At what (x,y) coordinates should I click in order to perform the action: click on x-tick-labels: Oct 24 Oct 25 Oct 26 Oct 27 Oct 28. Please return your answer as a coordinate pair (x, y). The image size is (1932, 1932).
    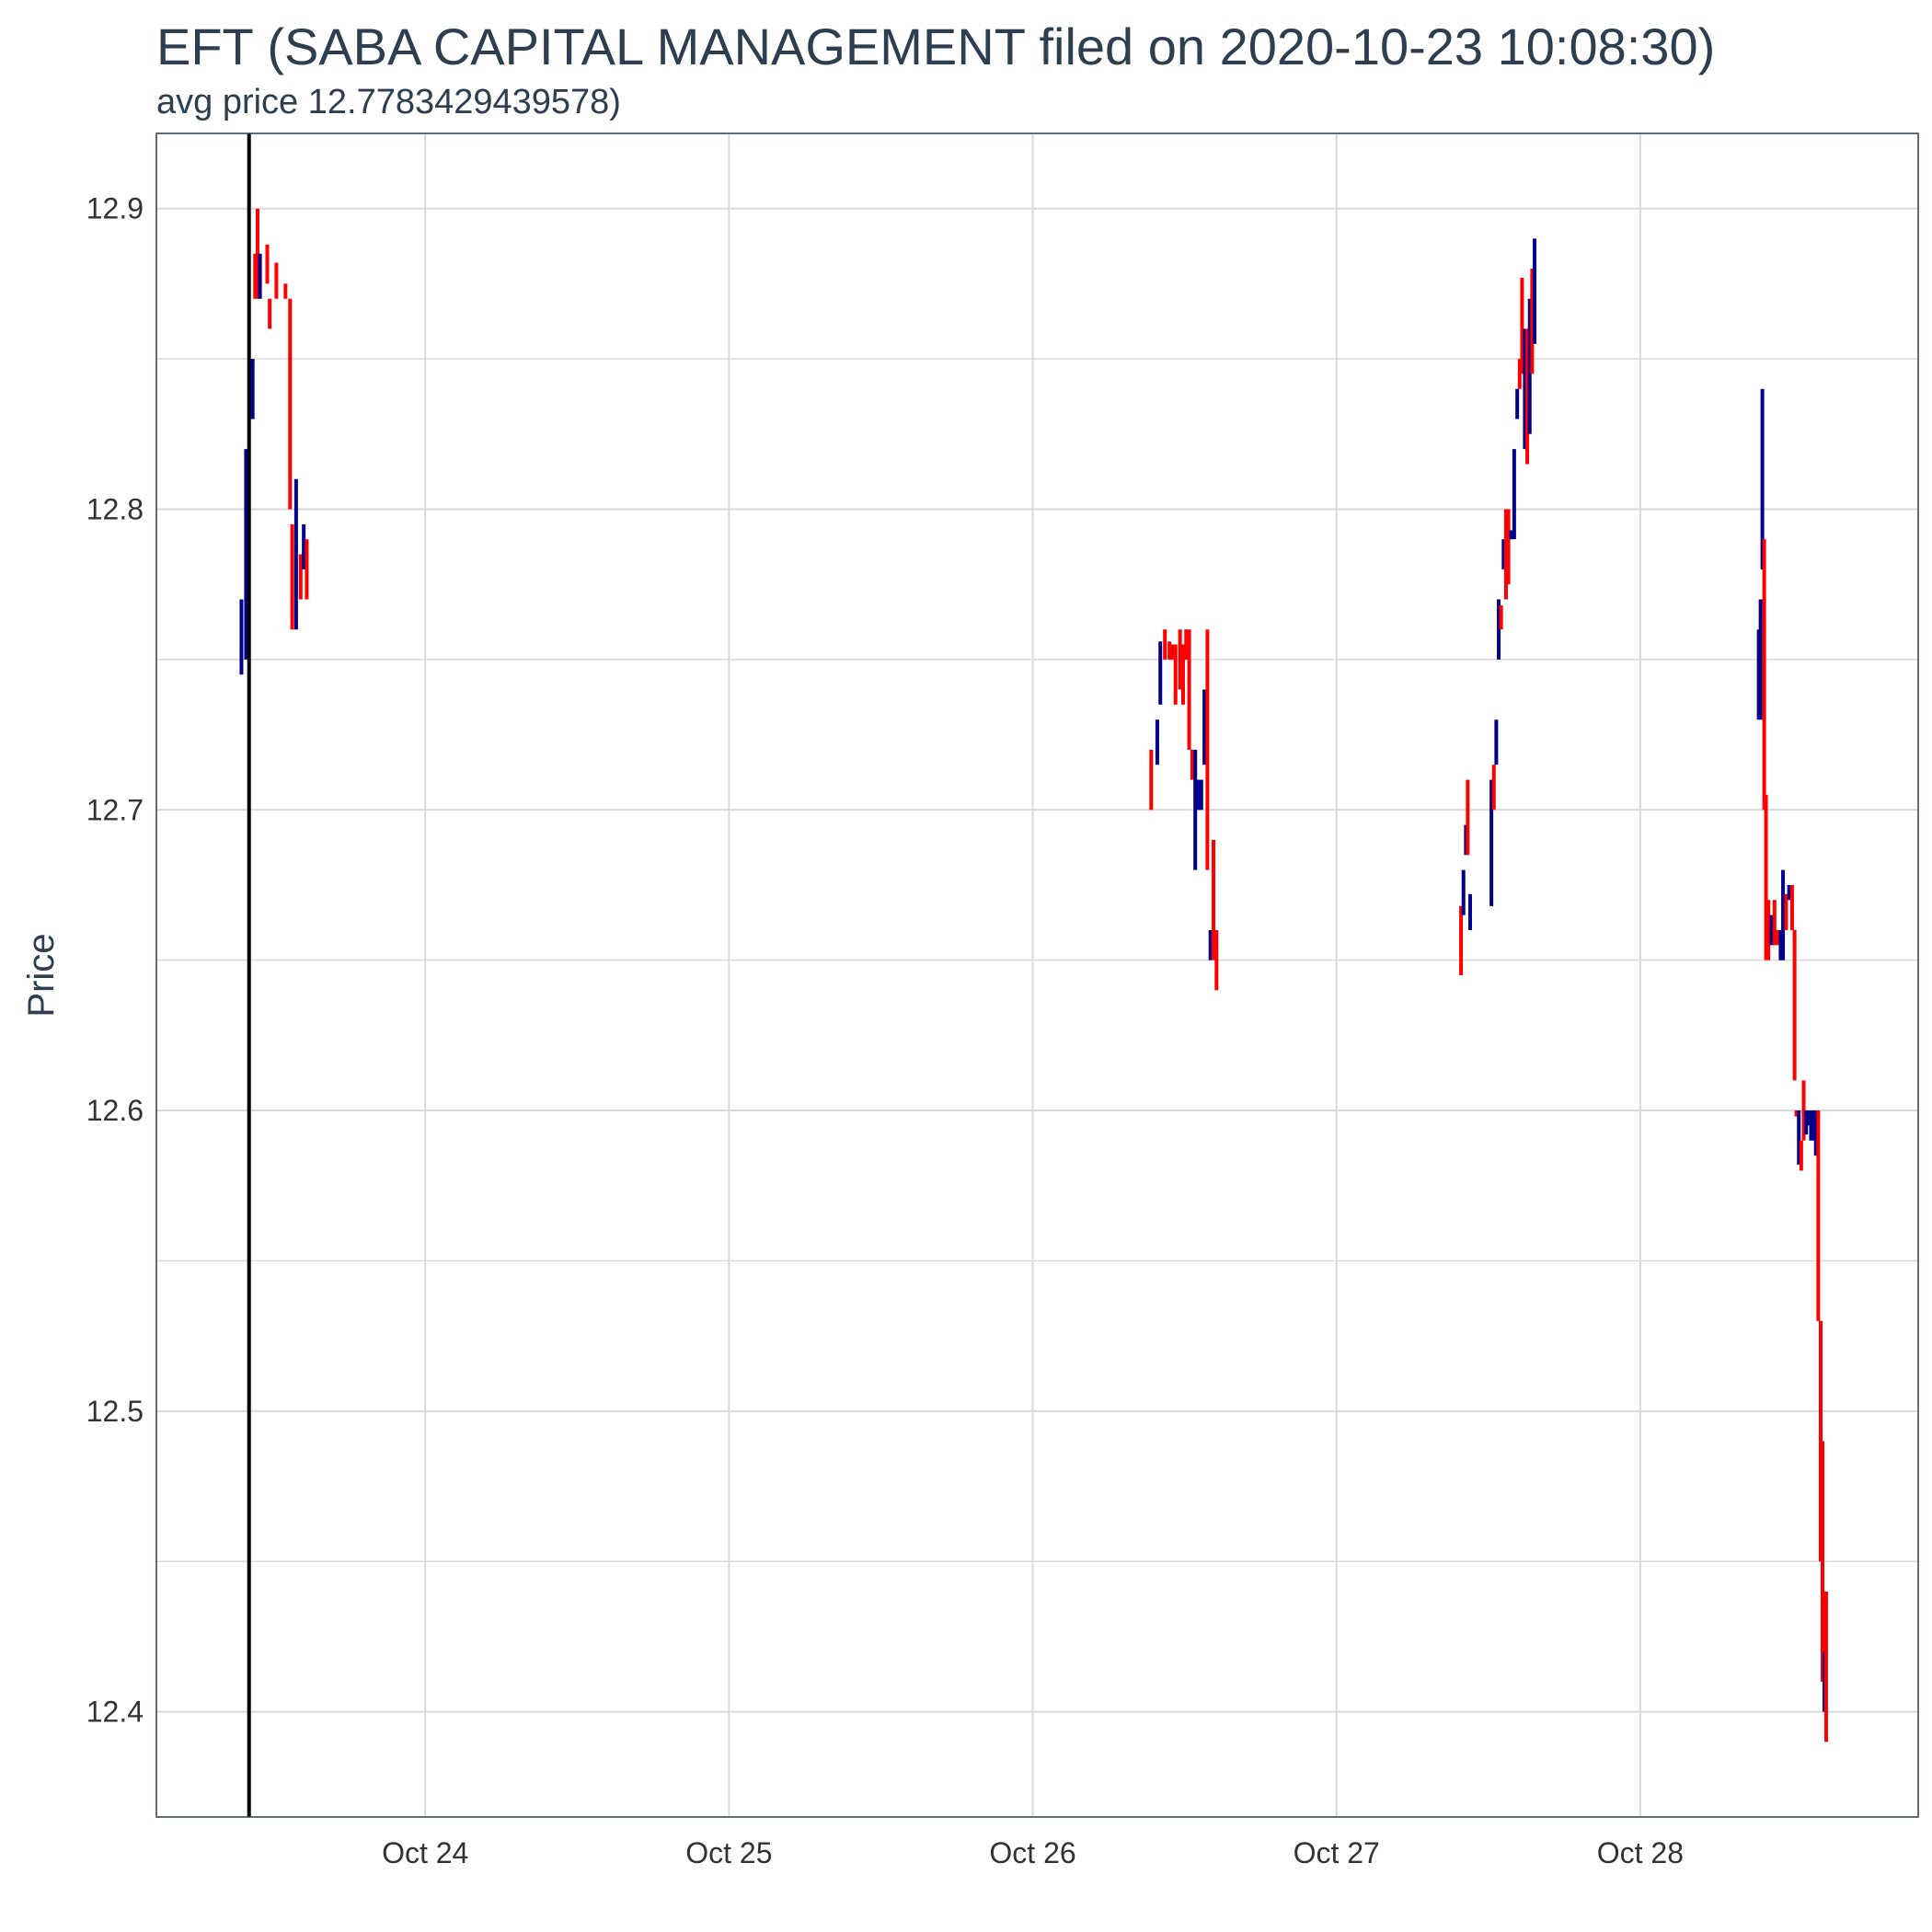
    Looking at the image, I should click on (1033, 1852).